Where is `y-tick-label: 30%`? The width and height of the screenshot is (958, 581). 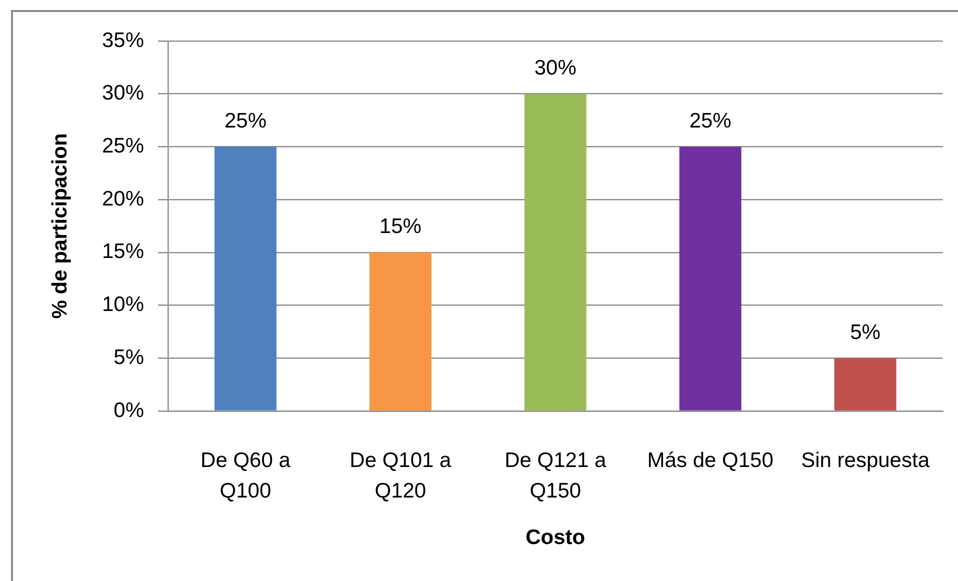
y-tick-label: 30% is located at coordinates (123, 93).